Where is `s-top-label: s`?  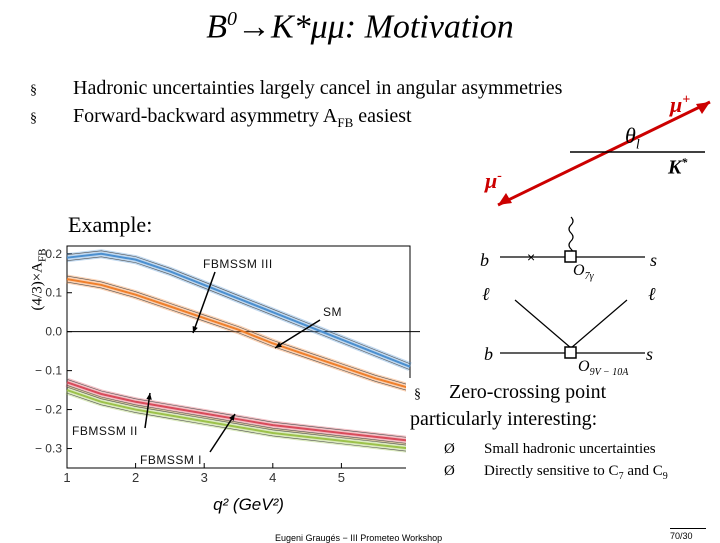 s-top-label: s is located at coordinates (654, 260).